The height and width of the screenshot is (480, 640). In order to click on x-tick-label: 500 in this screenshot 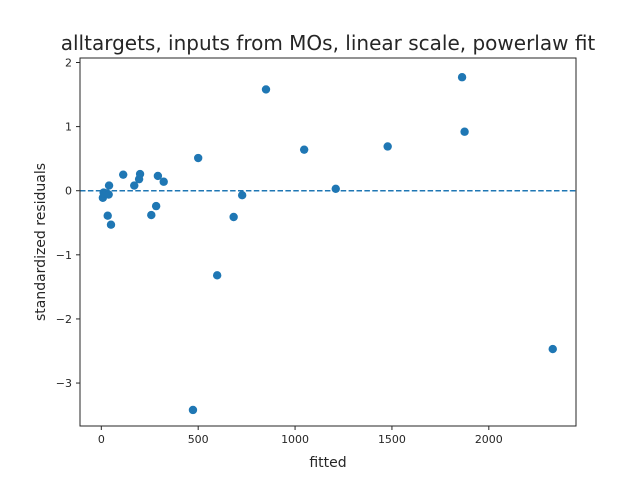, I will do `click(198, 439)`.